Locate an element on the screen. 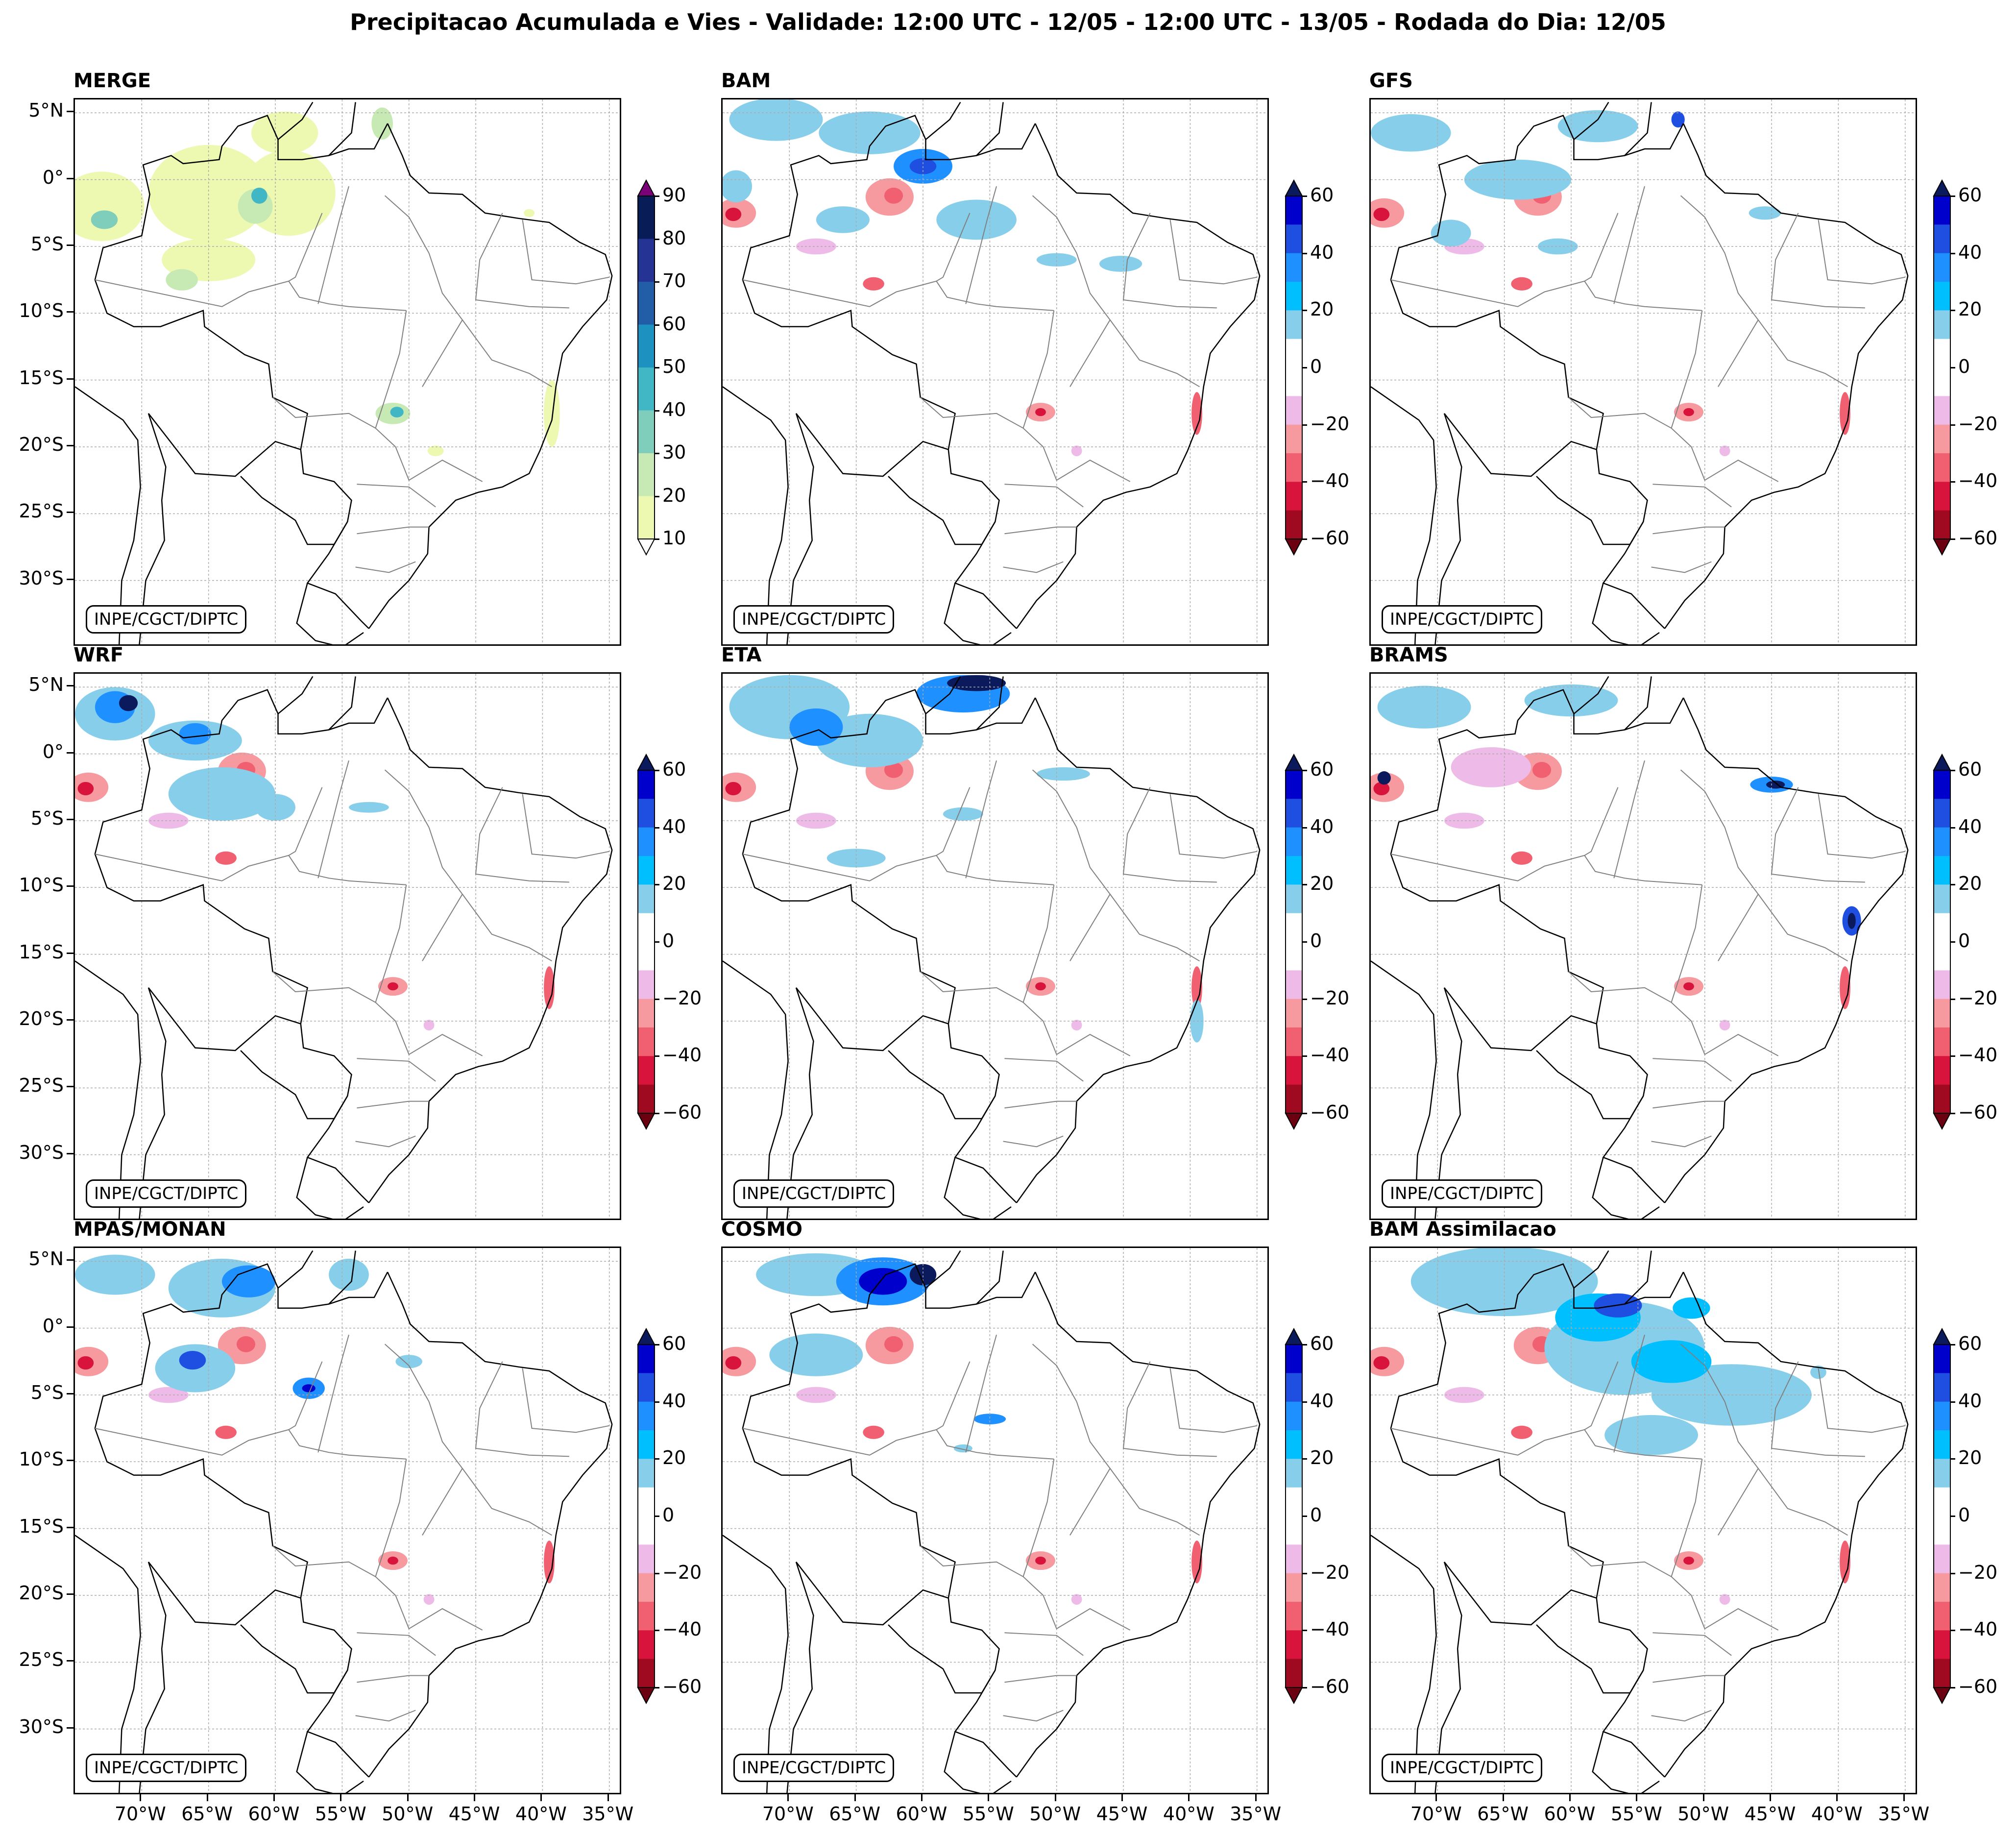 This screenshot has width=2016, height=1834. lon-tick-label: 65°W is located at coordinates (1503, 1814).